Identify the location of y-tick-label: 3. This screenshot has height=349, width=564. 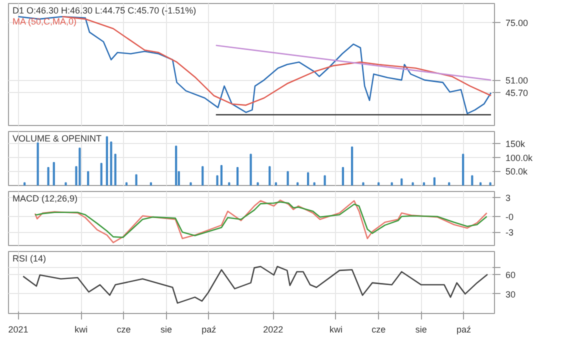
(508, 197).